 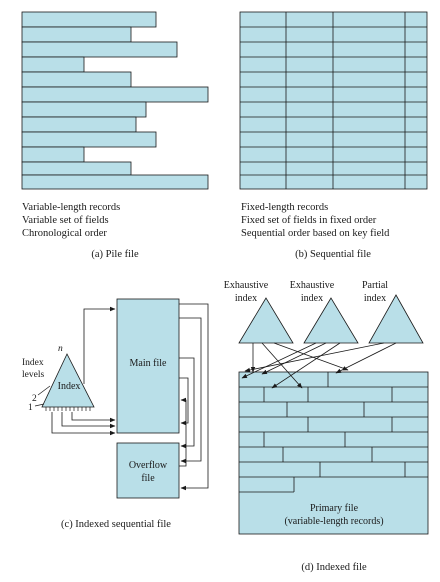 I want to click on overflow-file-label-1: Overflow, so click(x=148, y=465).